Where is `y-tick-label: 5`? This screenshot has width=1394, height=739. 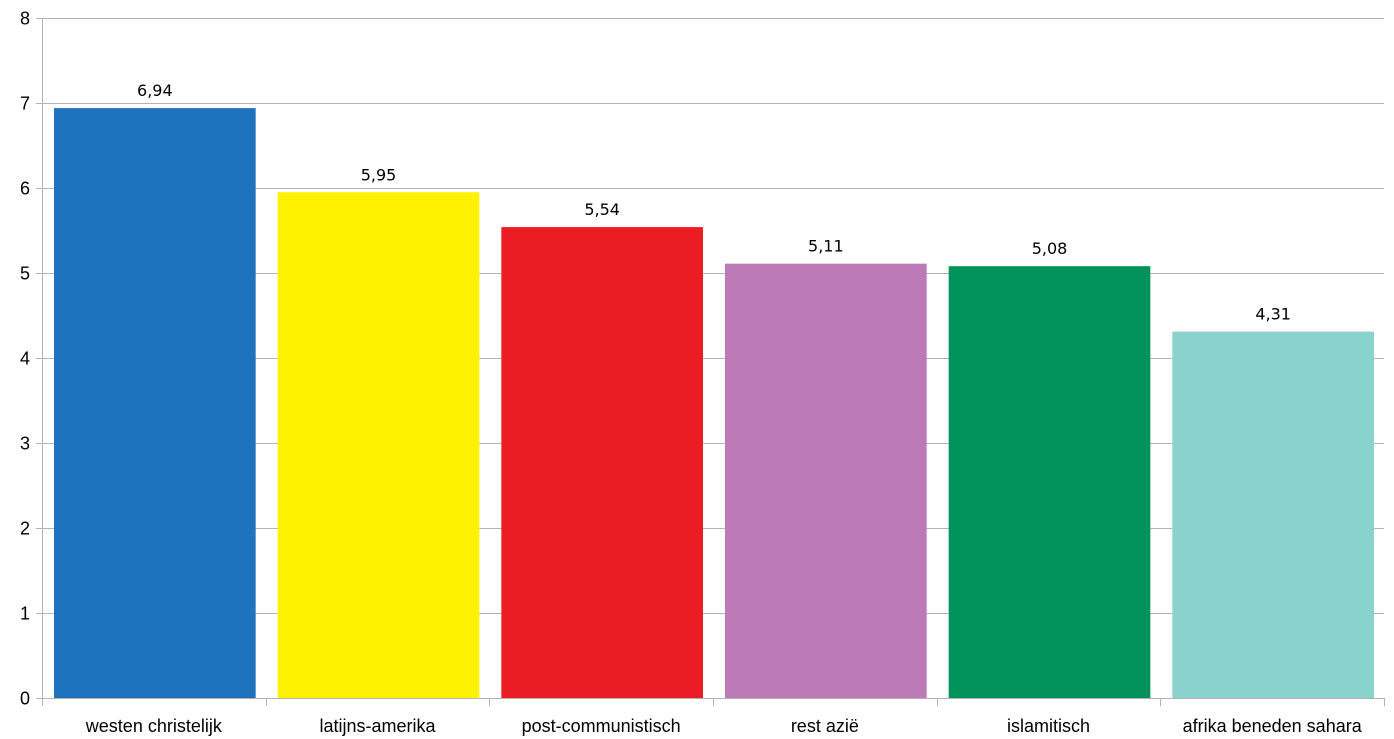
y-tick-label: 5 is located at coordinates (25, 274).